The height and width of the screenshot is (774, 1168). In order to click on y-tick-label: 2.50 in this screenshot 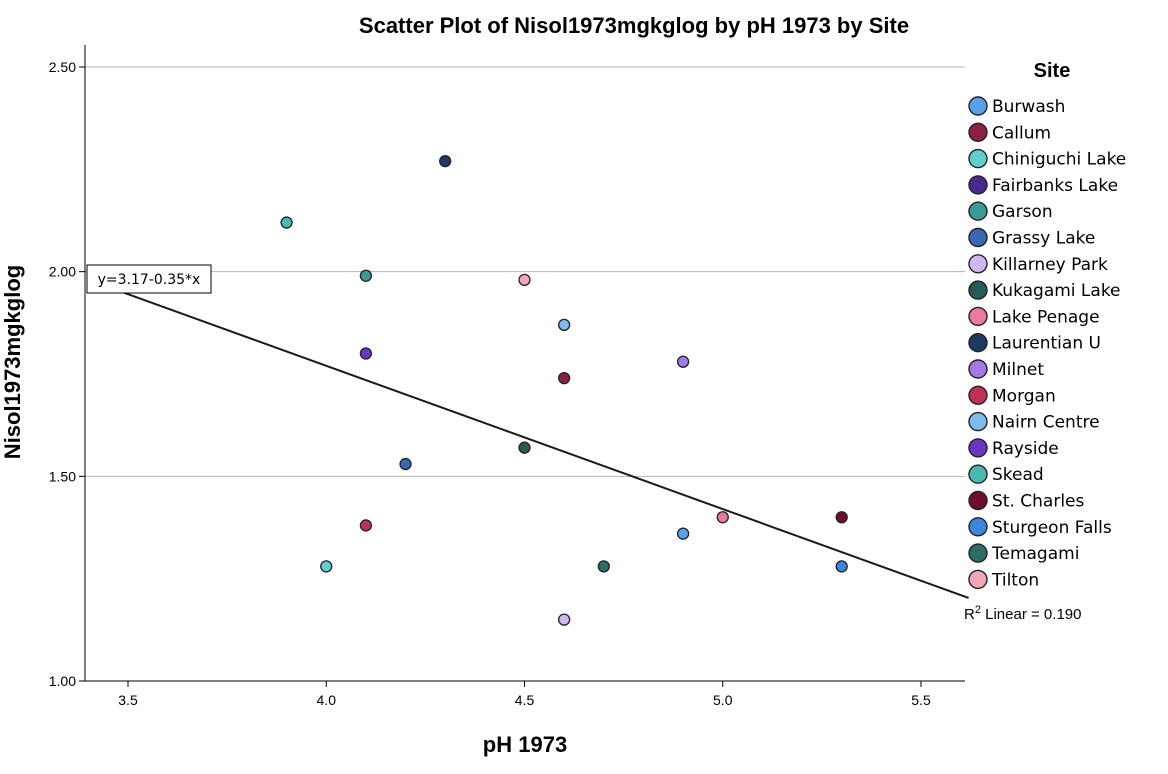, I will do `click(62, 67)`.